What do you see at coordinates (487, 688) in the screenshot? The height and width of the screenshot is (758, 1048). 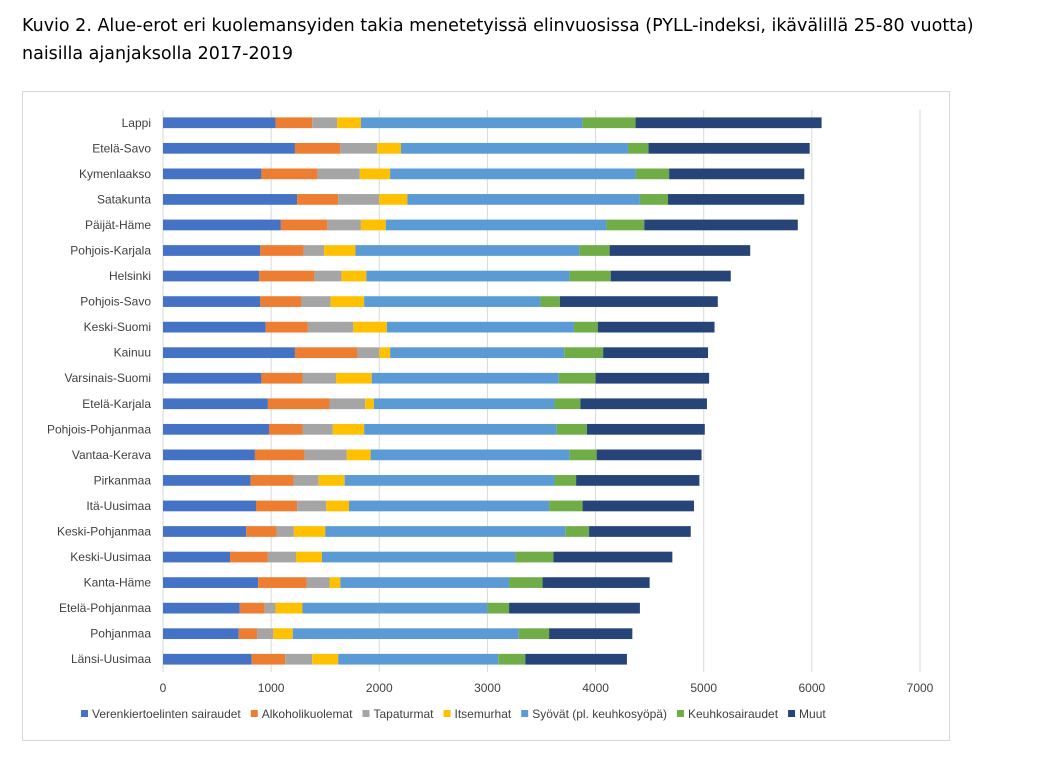 I see `x-tick-label: 3000` at bounding box center [487, 688].